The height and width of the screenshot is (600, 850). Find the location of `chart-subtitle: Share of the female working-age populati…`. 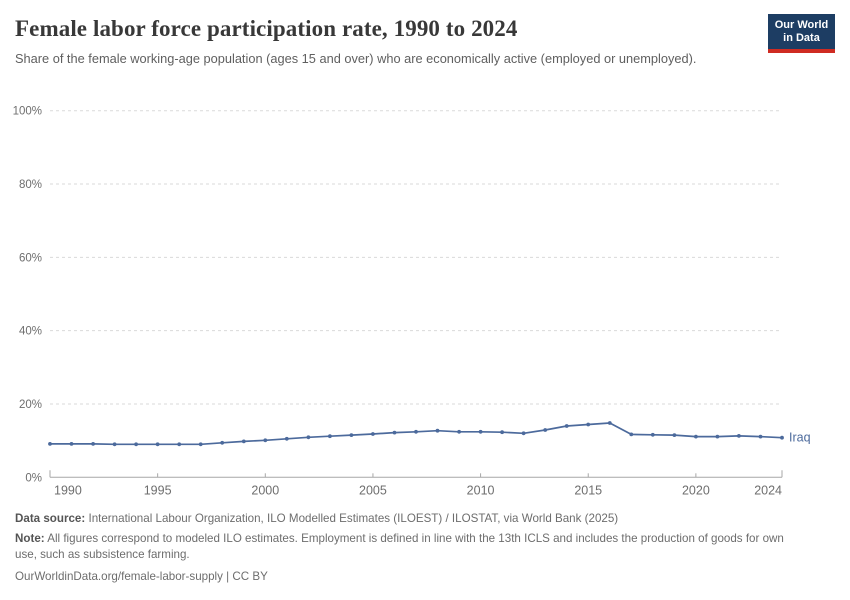

chart-subtitle: Share of the female working-age populati… is located at coordinates (356, 58).